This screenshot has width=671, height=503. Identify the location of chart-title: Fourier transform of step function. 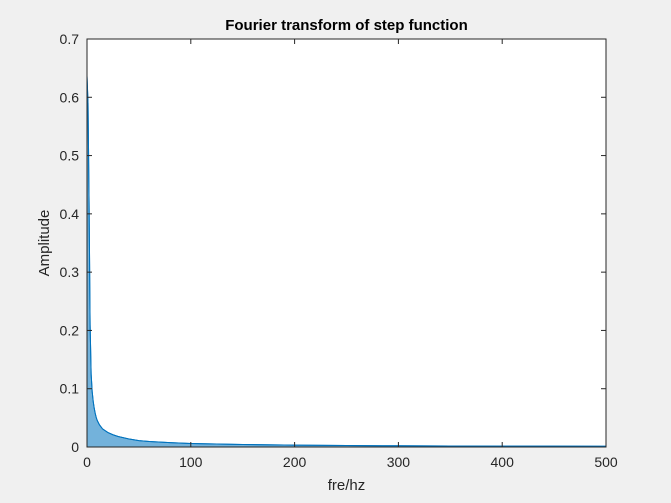
(346, 25).